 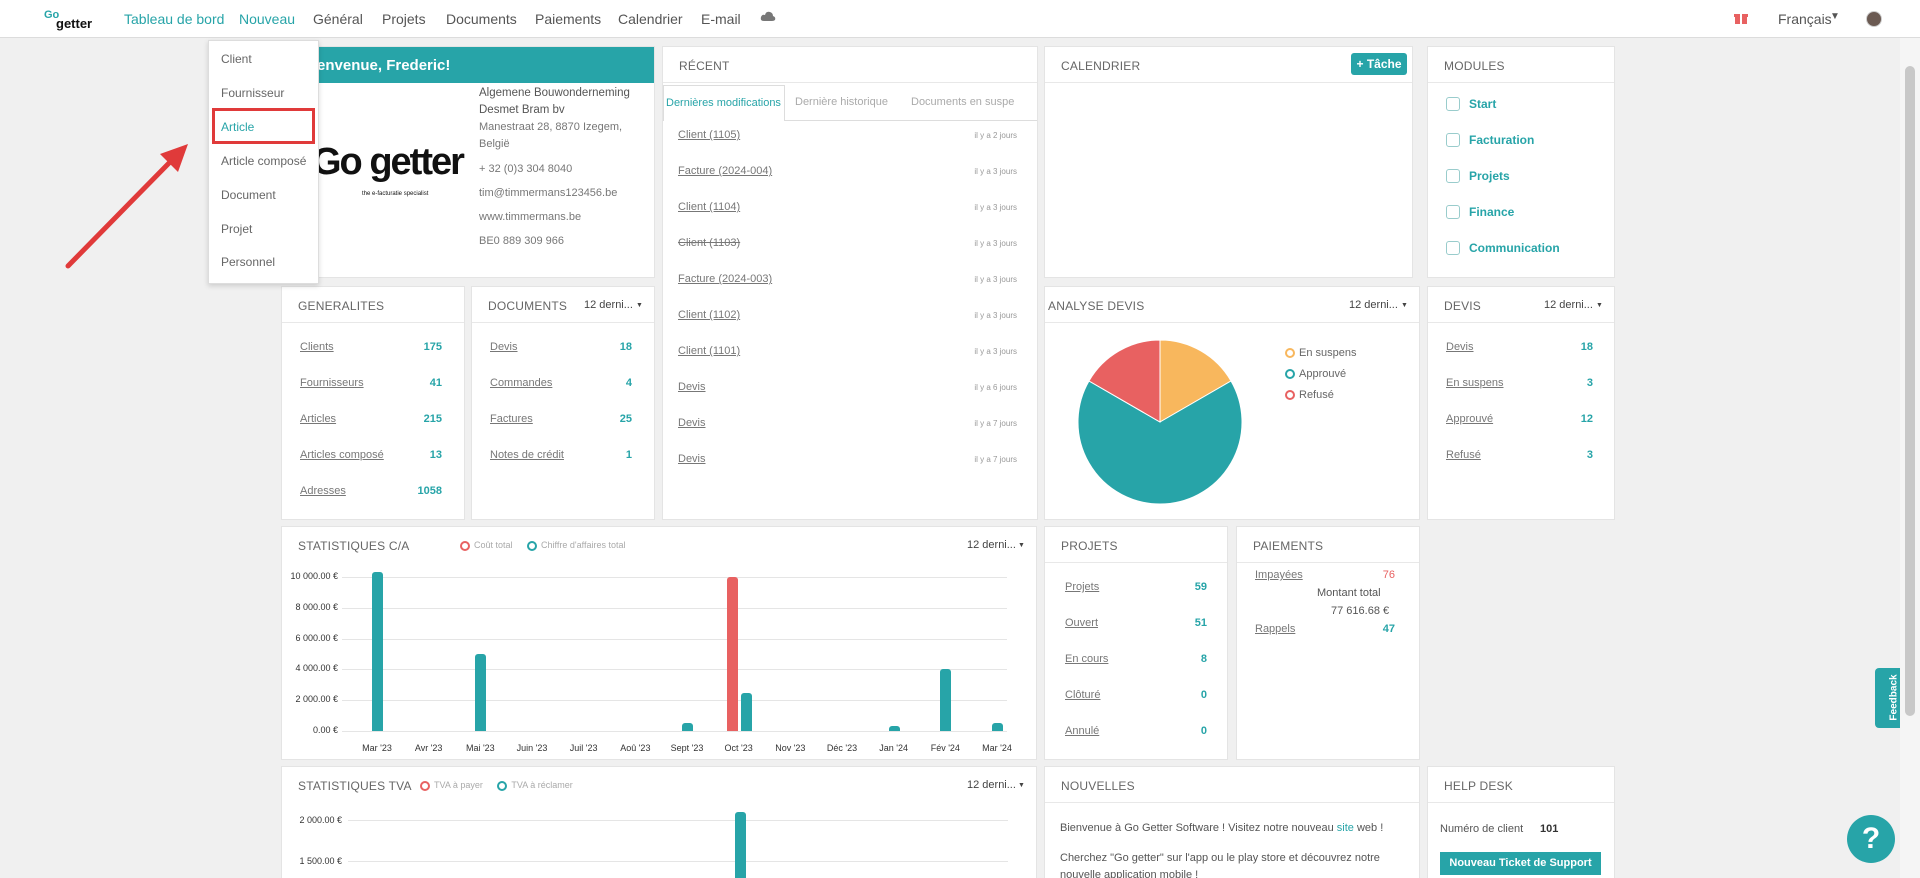 What do you see at coordinates (1463, 455) in the screenshot?
I see `devis-refuse-link: Refusé` at bounding box center [1463, 455].